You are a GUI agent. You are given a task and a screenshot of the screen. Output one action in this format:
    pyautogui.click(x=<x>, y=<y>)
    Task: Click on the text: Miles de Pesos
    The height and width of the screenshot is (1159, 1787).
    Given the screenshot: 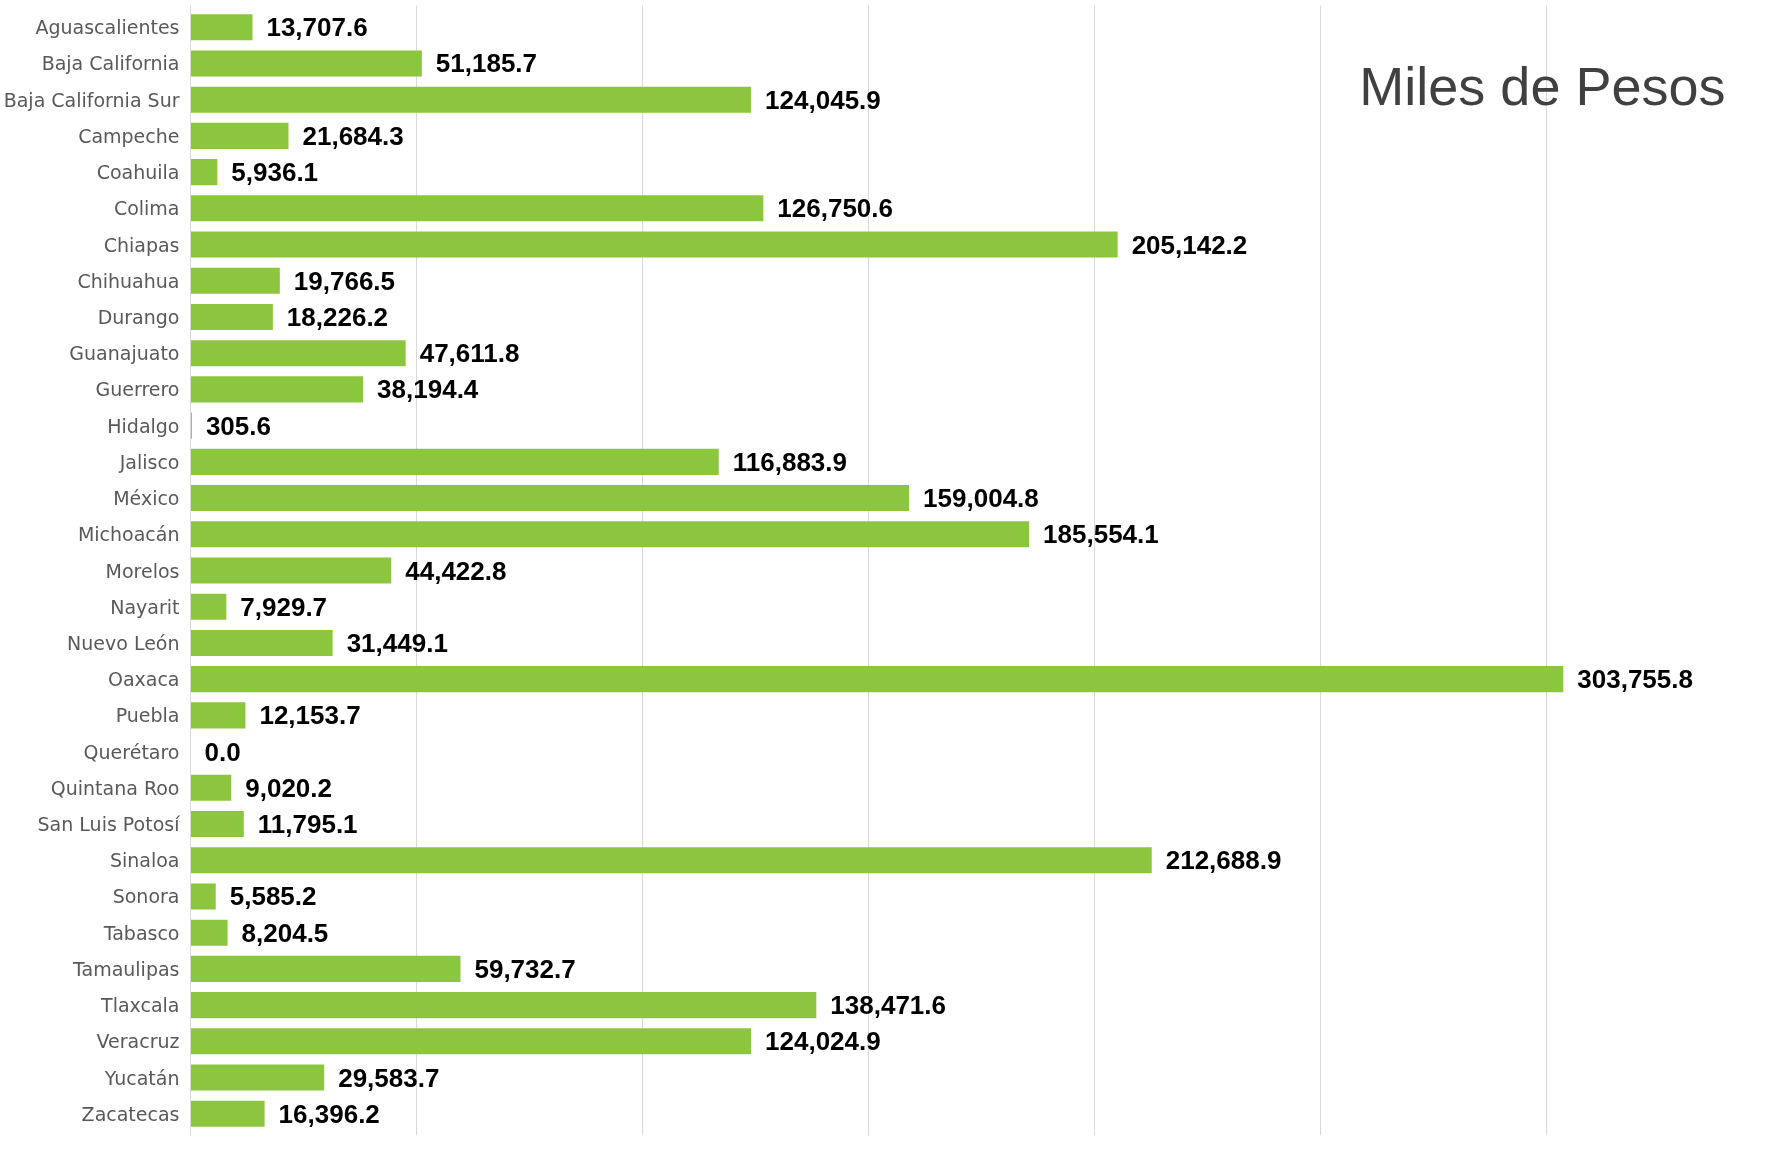 What is the action you would take?
    pyautogui.click(x=1542, y=85)
    